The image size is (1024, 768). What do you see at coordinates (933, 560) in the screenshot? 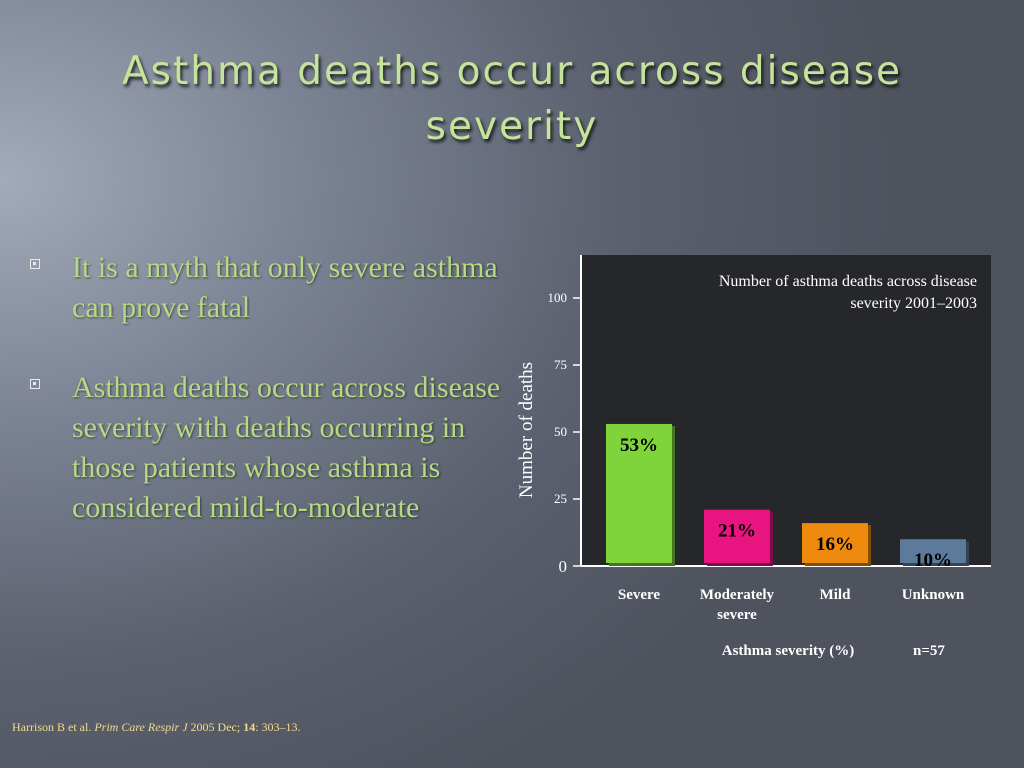
I see `bar-value-label: 10%` at bounding box center [933, 560].